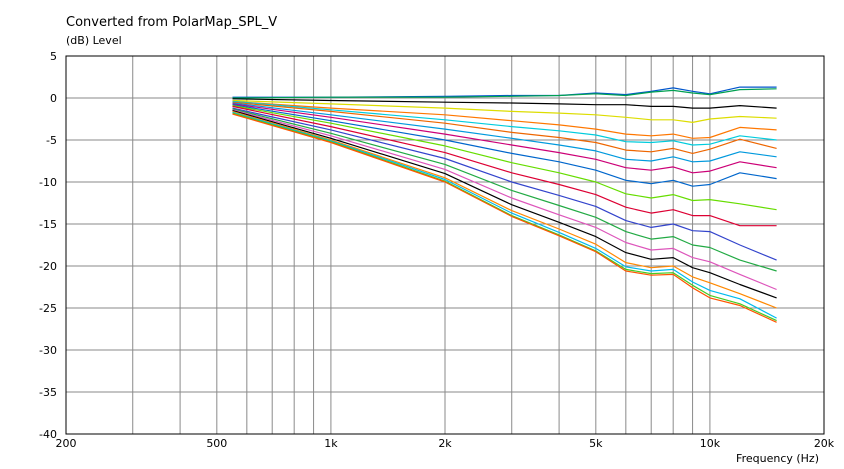  Describe the element at coordinates (48, 308) in the screenshot. I see `y-tick-label: -25` at that location.